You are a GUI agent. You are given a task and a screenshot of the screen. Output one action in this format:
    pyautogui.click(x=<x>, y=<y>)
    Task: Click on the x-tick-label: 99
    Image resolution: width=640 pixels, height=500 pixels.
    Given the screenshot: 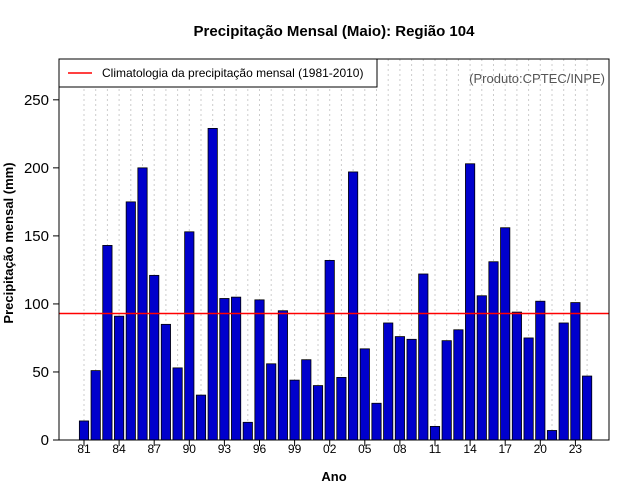 What is the action you would take?
    pyautogui.click(x=295, y=449)
    